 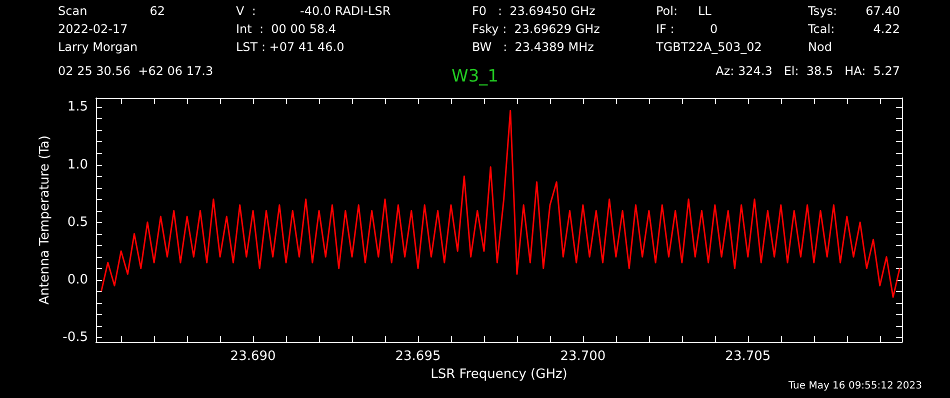 I want to click on text: Larry Morgan, so click(x=98, y=47).